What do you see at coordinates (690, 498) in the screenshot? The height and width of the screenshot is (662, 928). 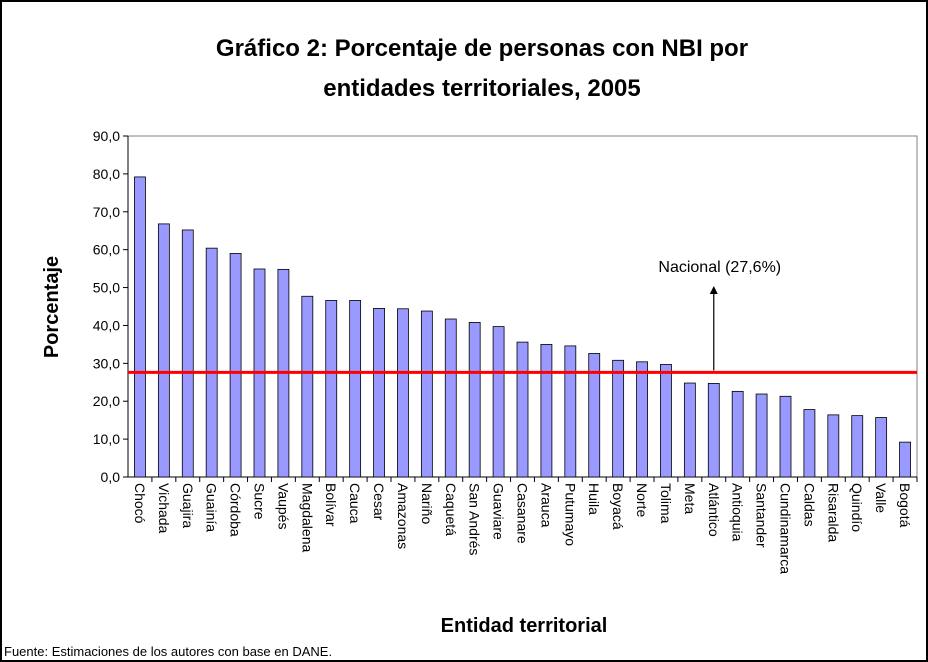 I see `x-tick-label: Meta` at bounding box center [690, 498].